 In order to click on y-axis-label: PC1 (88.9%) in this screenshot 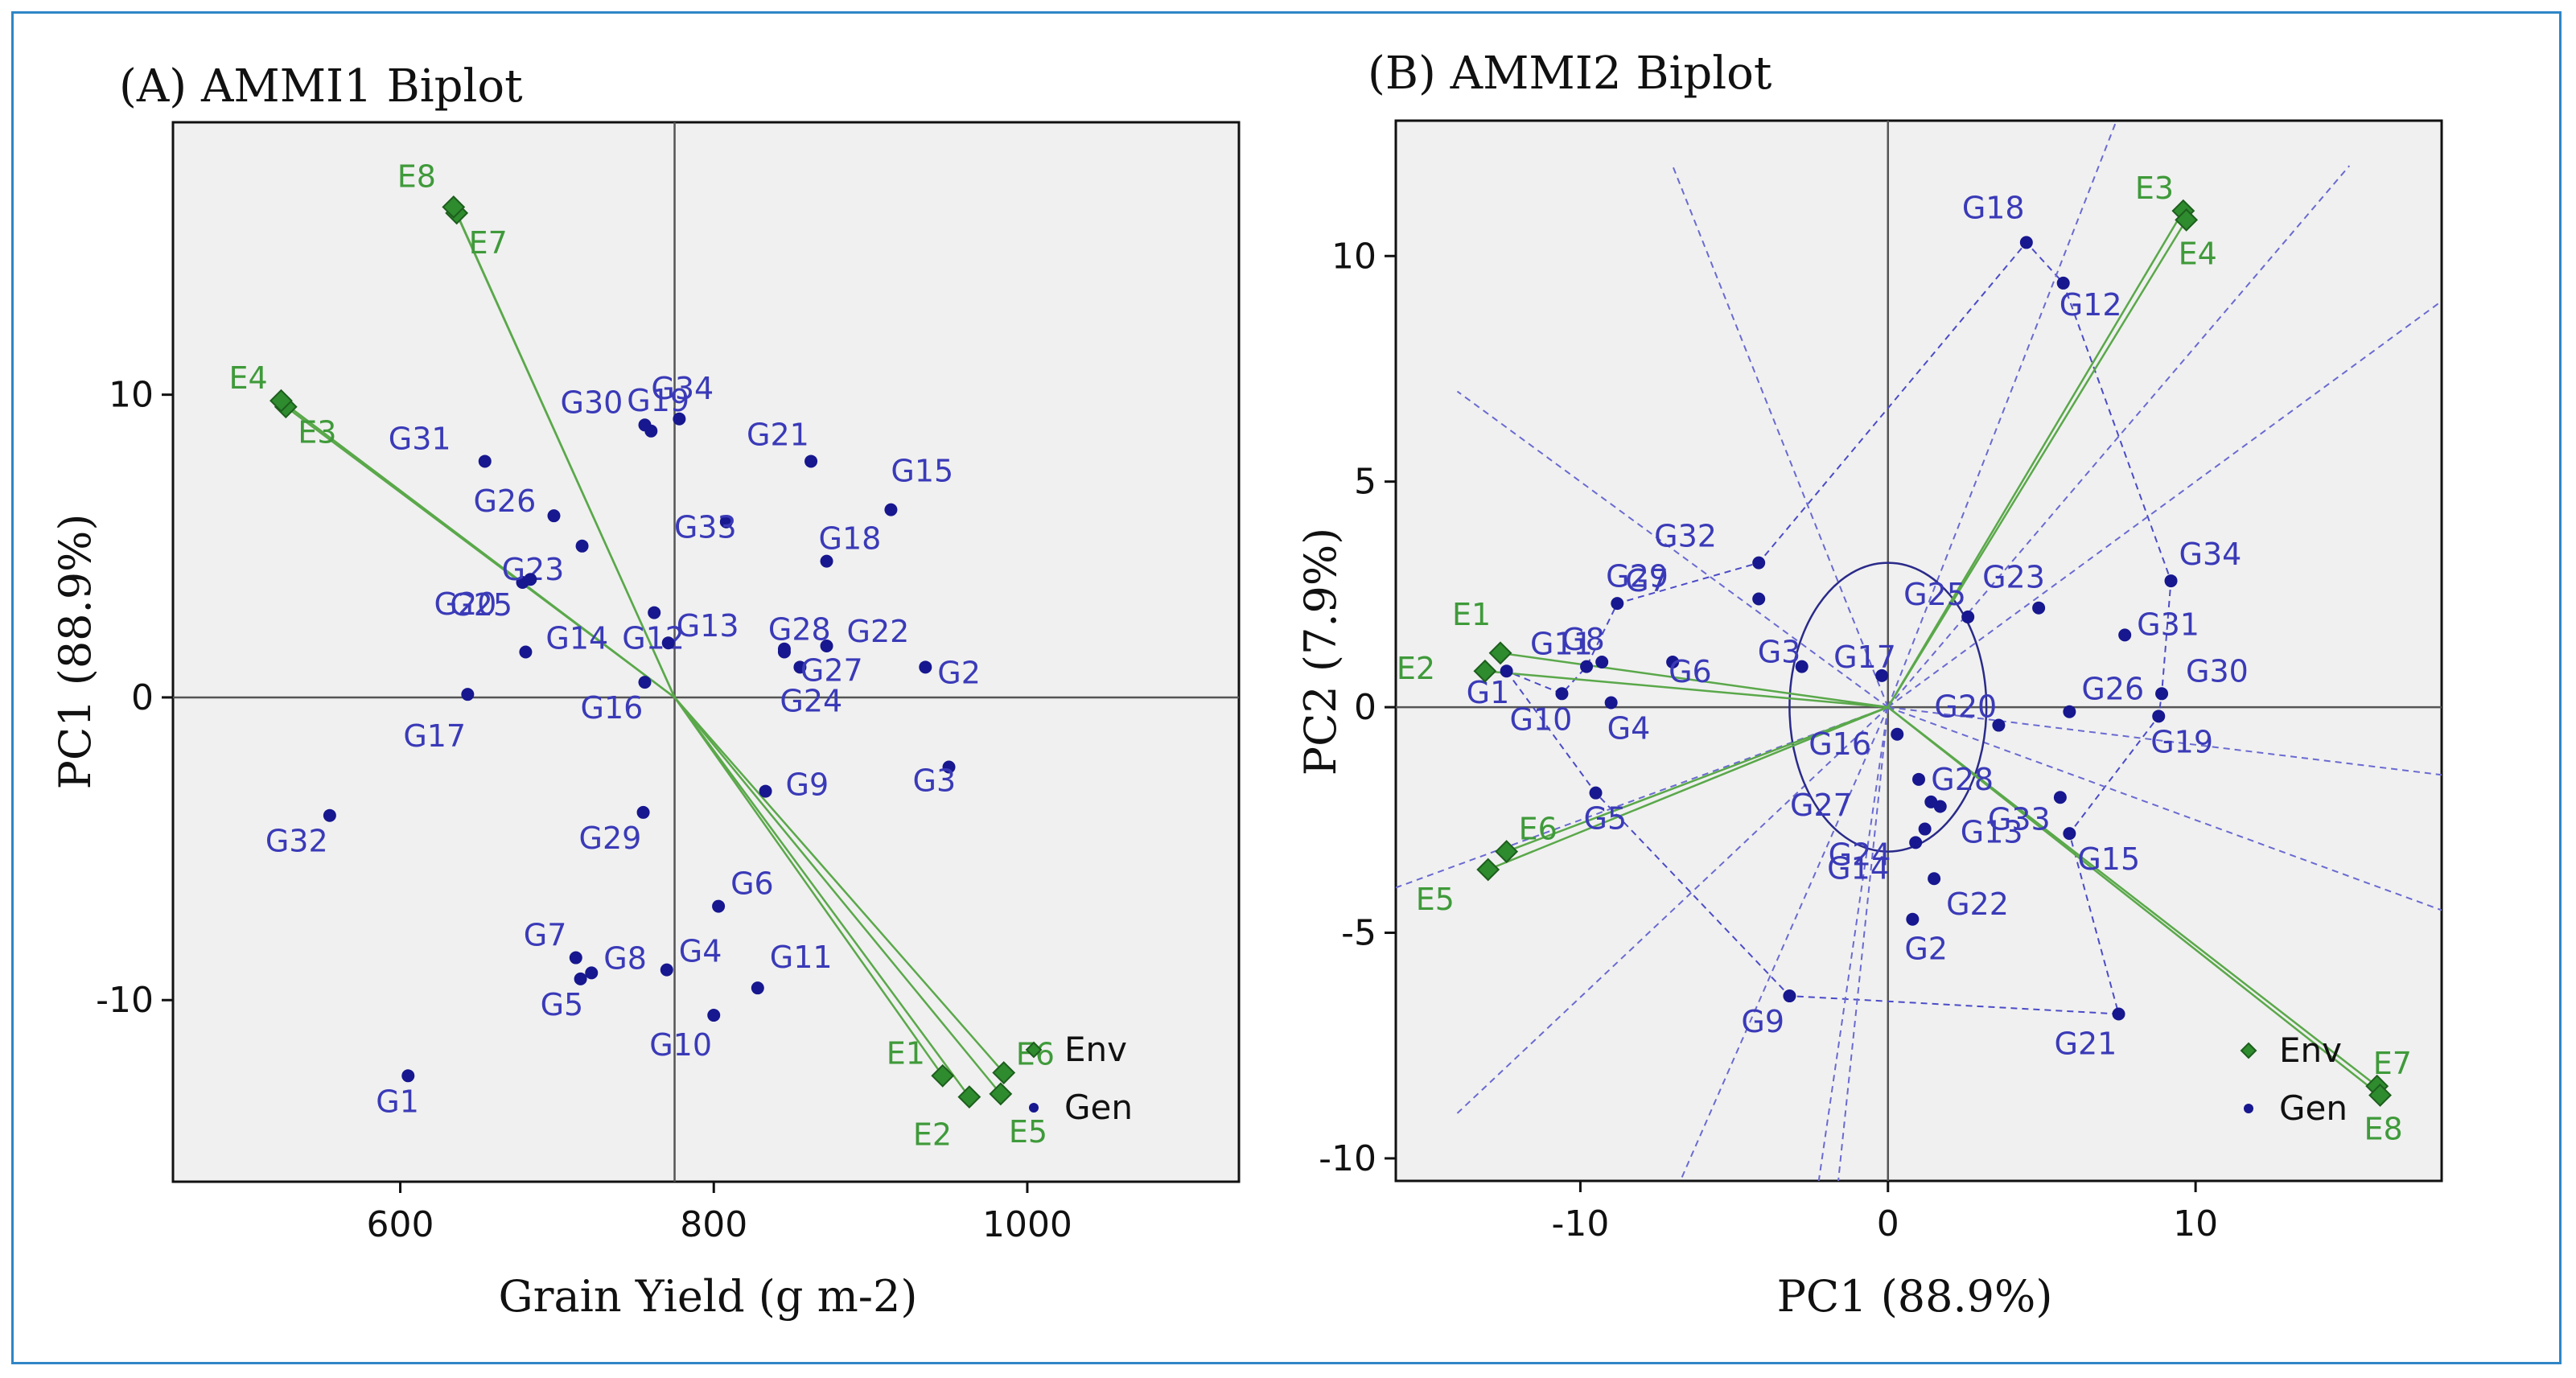, I will do `click(75, 652)`.